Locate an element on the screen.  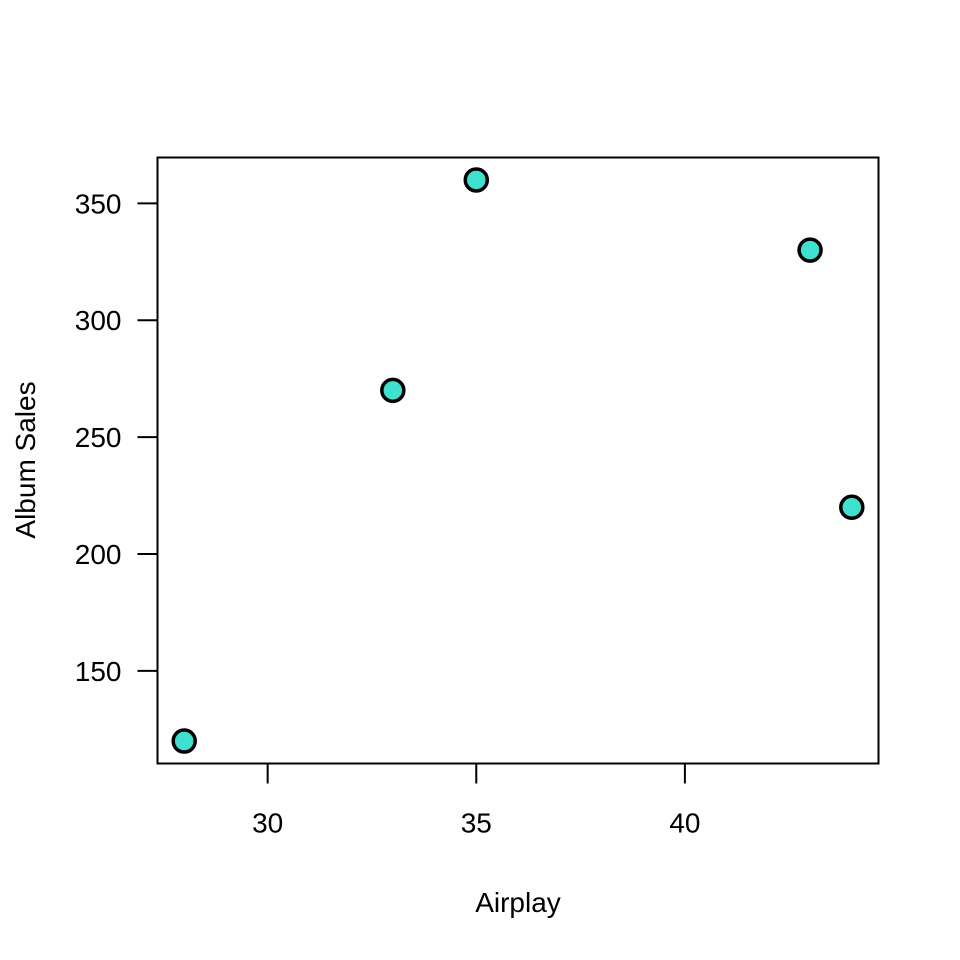
y-axis: 150 200 250 300 350 is located at coordinates (116, 437).